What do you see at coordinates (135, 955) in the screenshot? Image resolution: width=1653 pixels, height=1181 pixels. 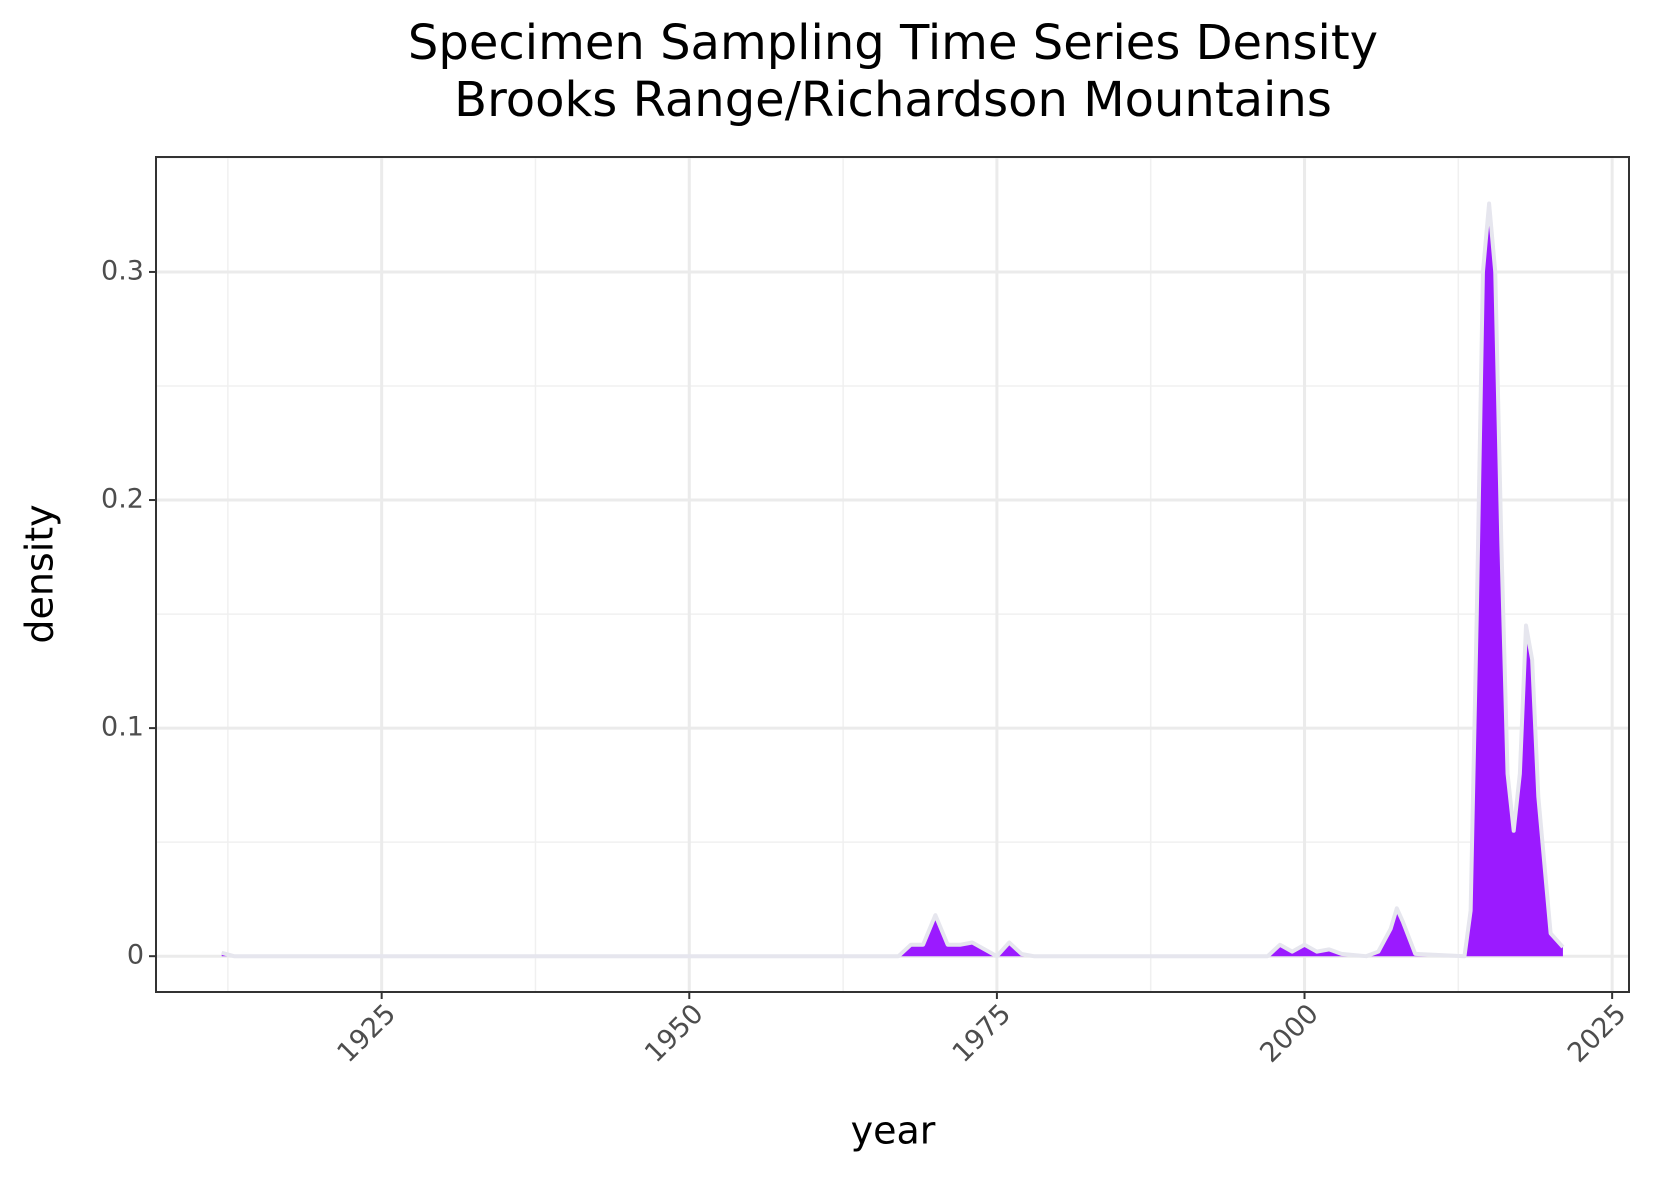 I see `y-tick-label: 0` at bounding box center [135, 955].